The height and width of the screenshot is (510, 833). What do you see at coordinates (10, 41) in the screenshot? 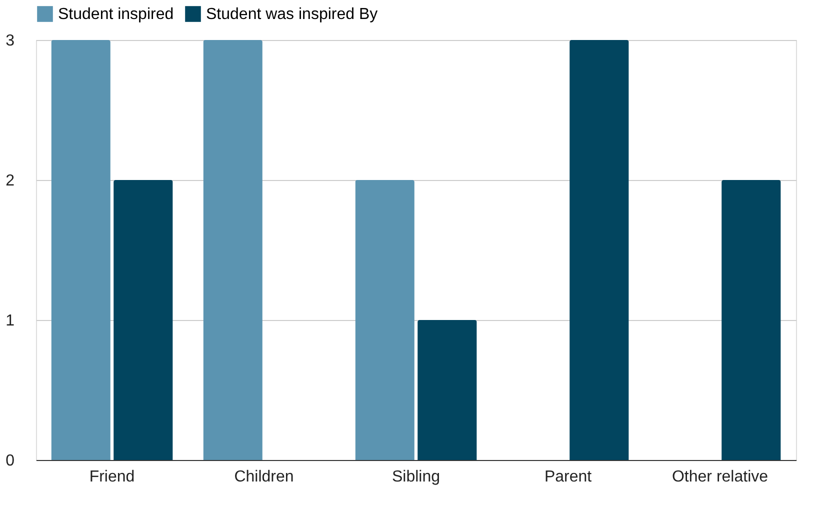
I see `y-tick-label: 3` at bounding box center [10, 41].